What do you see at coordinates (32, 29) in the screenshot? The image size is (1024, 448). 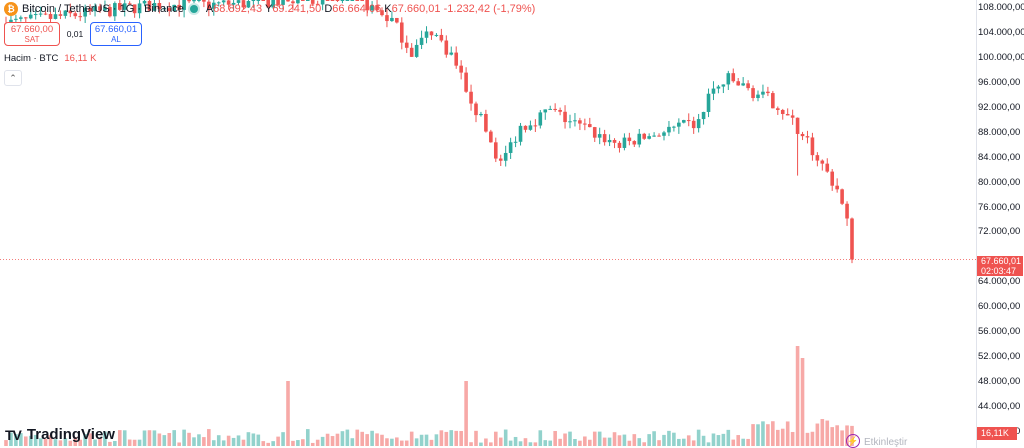 I see `sell-price: 67.660,00` at bounding box center [32, 29].